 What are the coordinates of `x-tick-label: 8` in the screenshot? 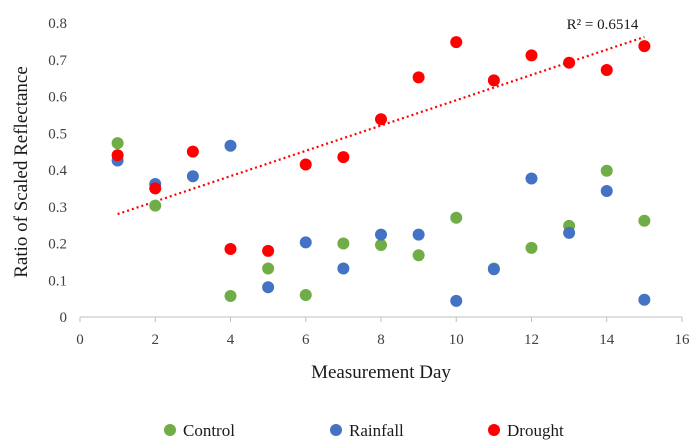 It's located at (381, 340).